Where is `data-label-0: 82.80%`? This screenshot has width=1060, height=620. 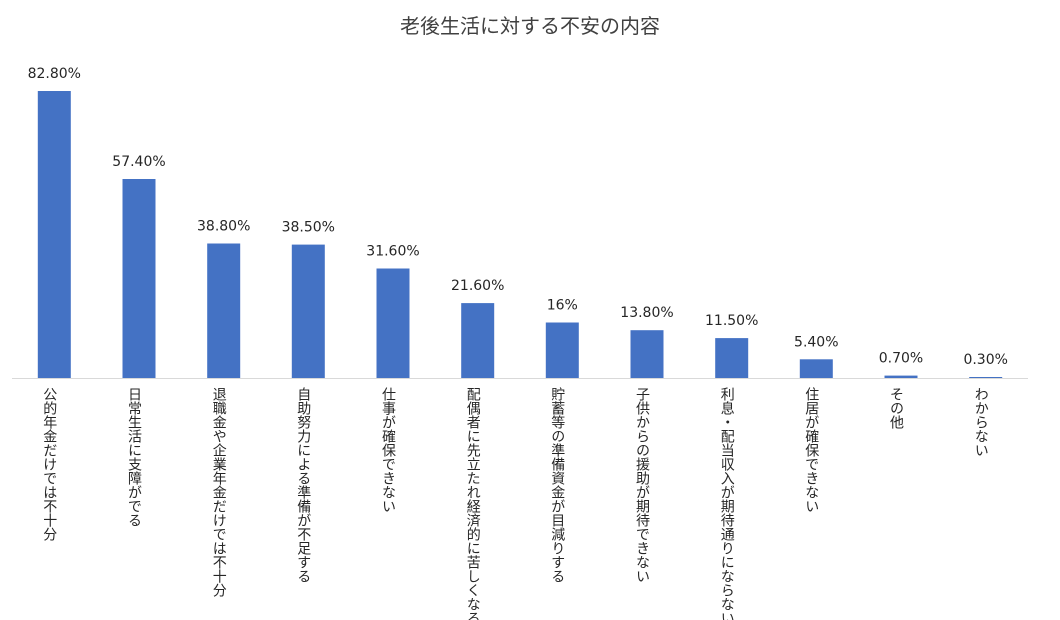 data-label-0: 82.80% is located at coordinates (54, 74).